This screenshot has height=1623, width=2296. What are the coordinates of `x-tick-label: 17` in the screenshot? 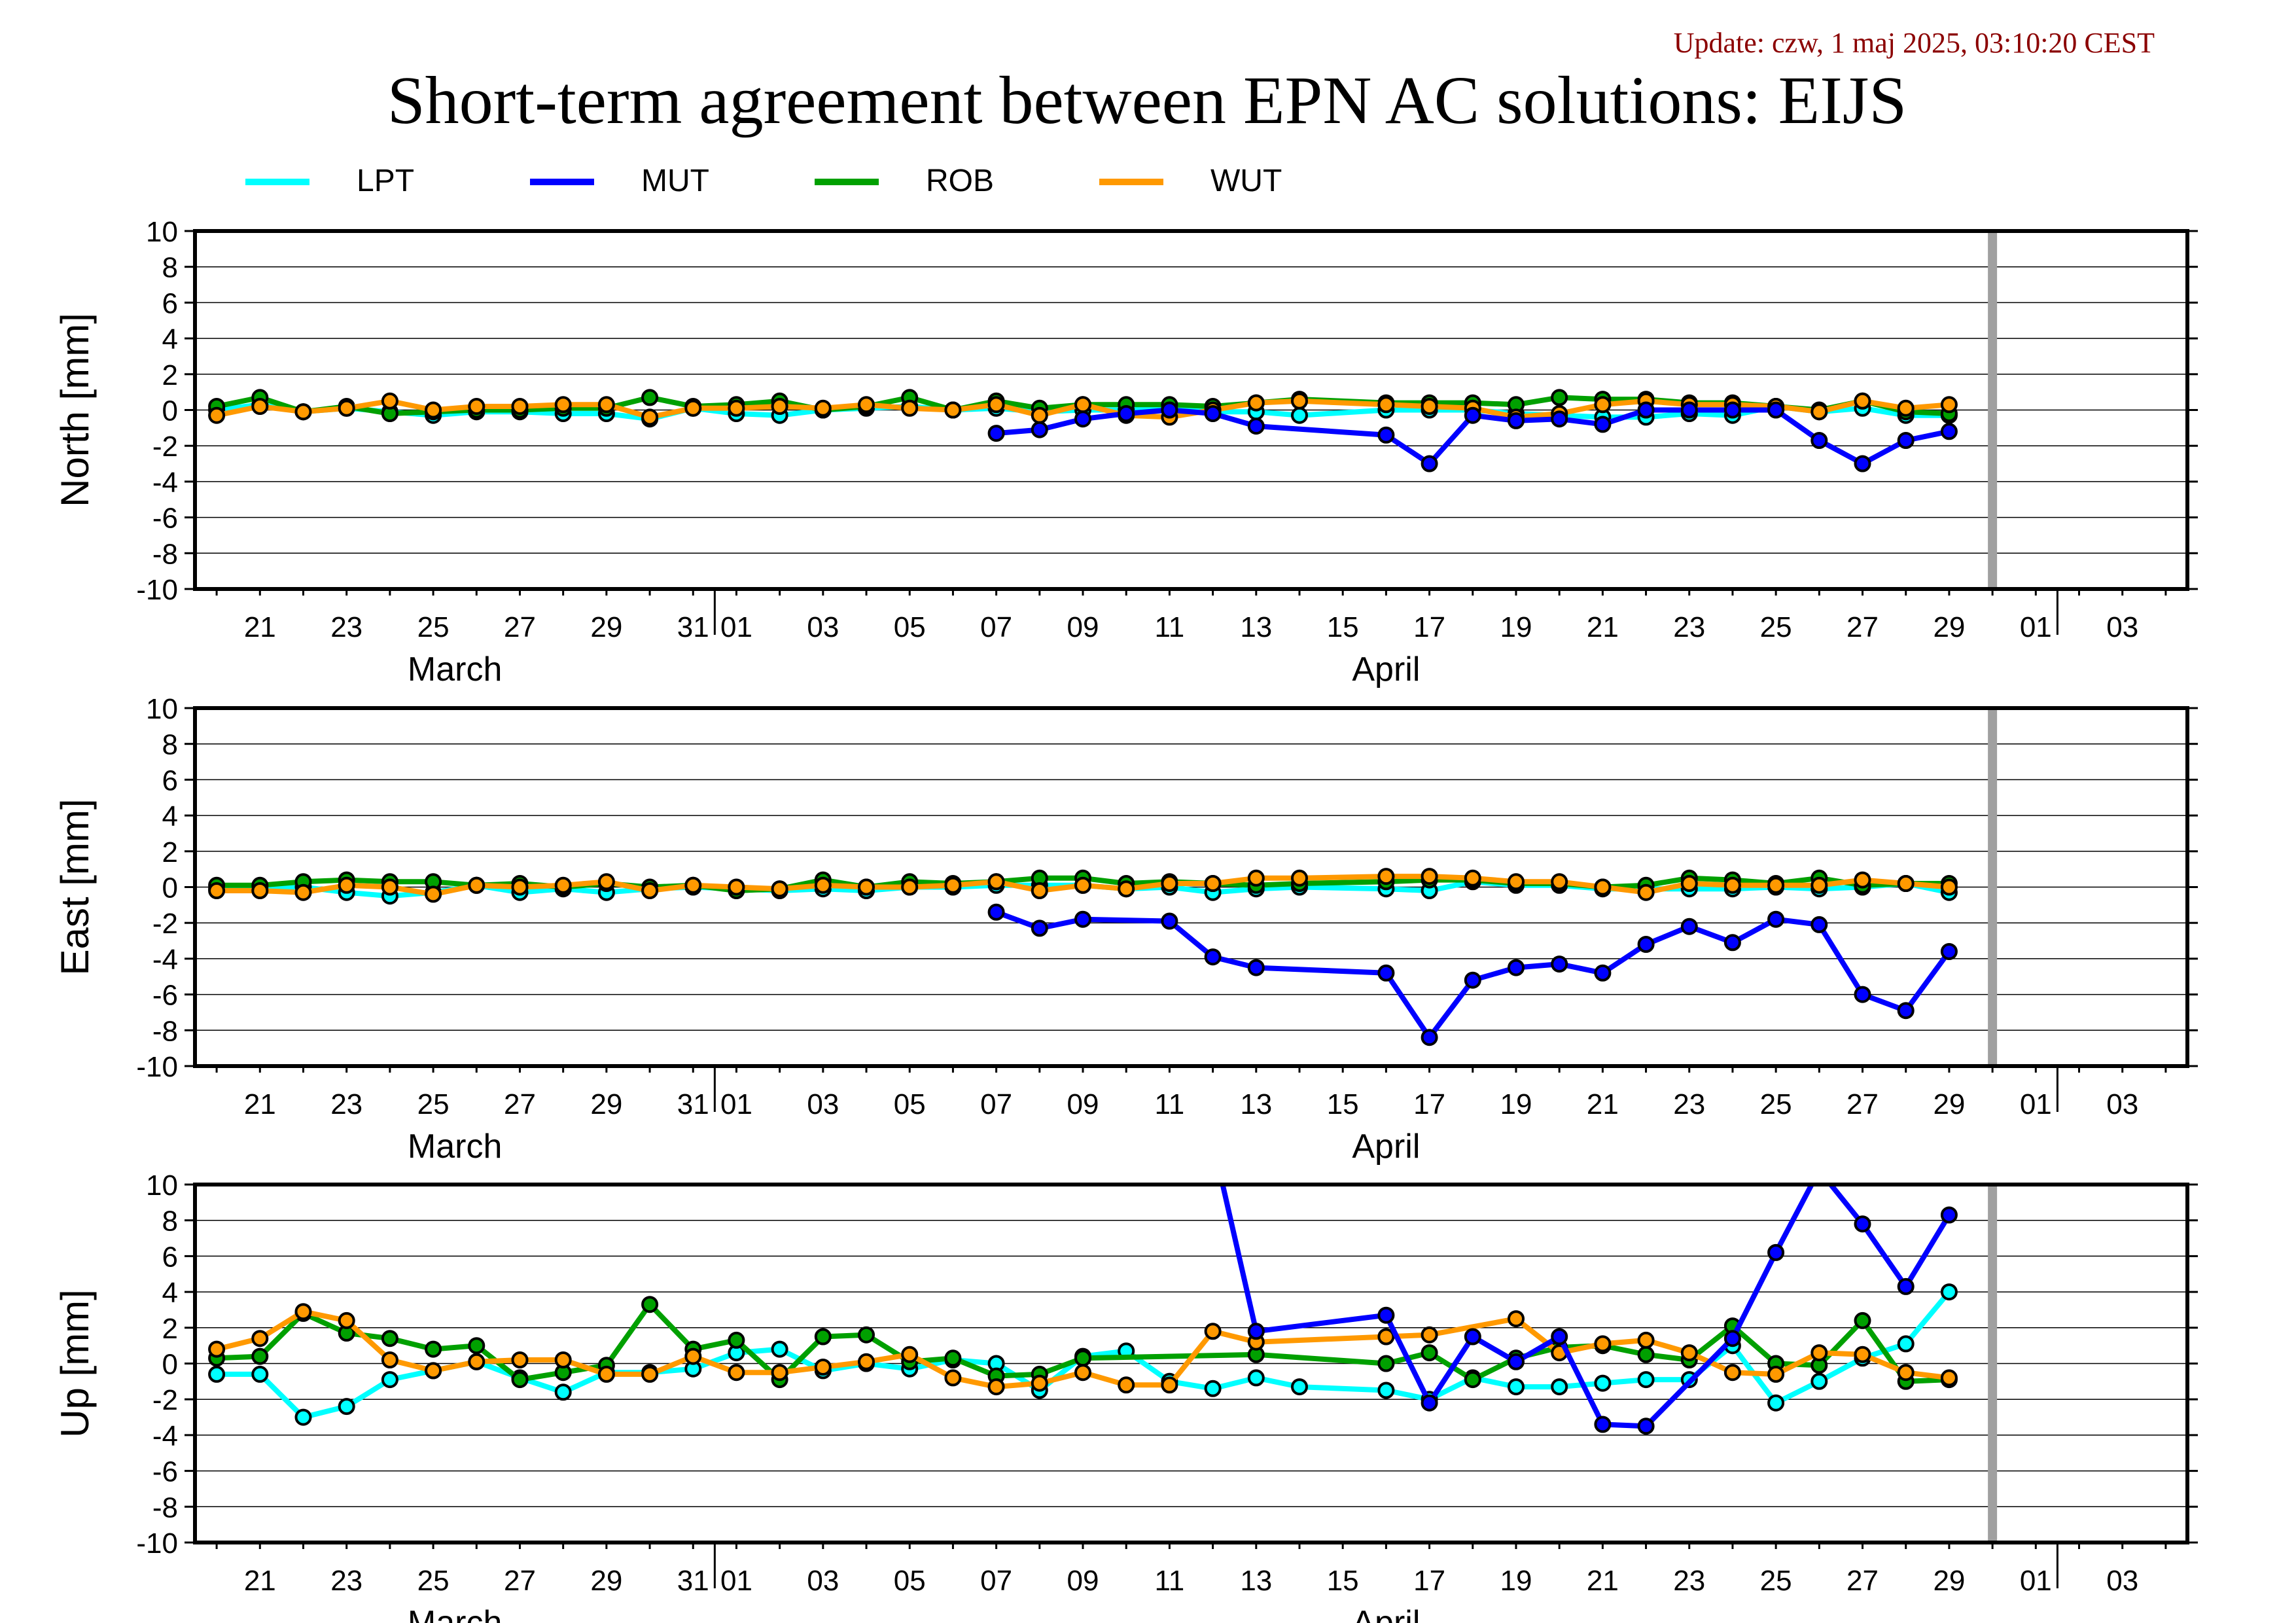 It's located at (1429, 1104).